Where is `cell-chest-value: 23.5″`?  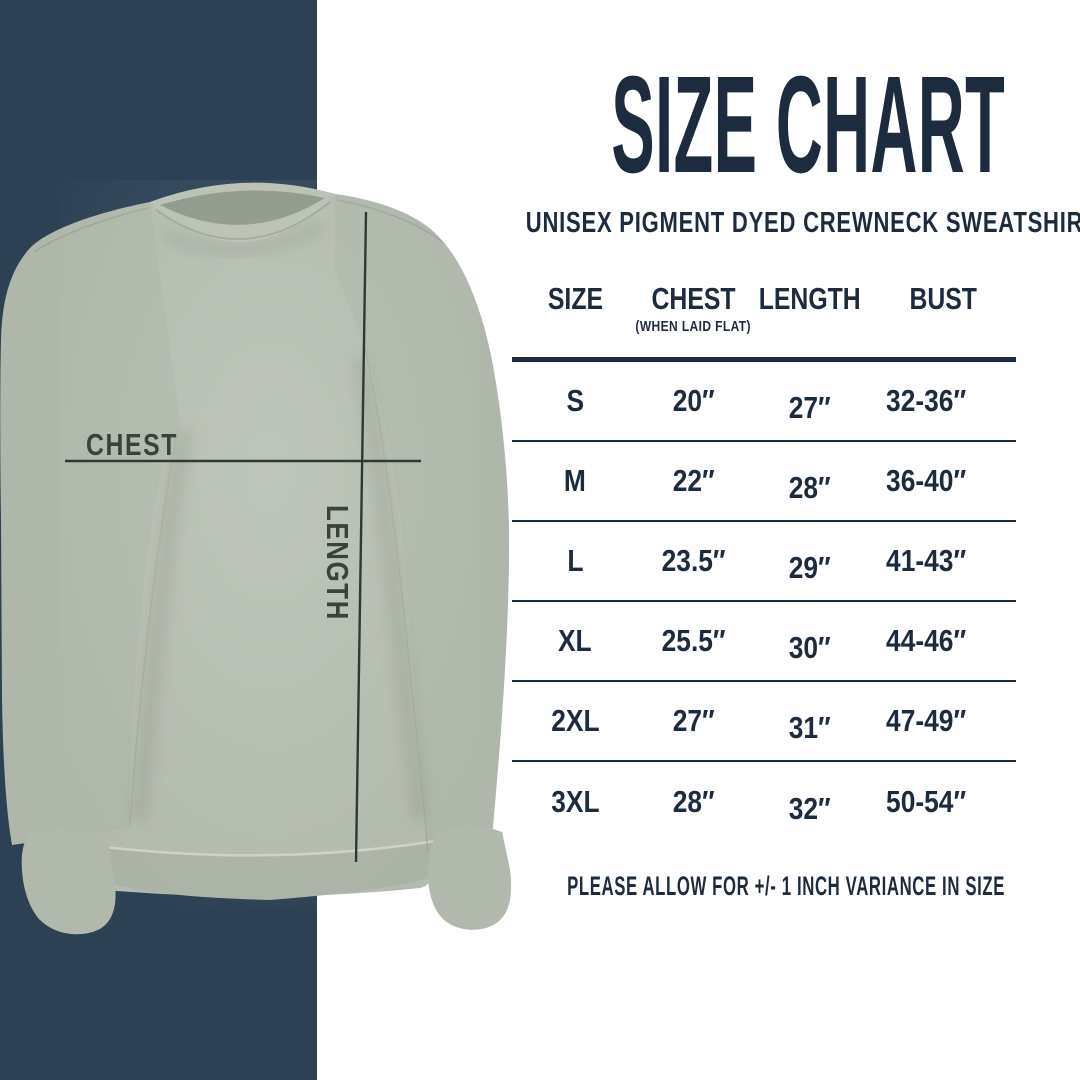
cell-chest-value: 23.5″ is located at coordinates (693, 560).